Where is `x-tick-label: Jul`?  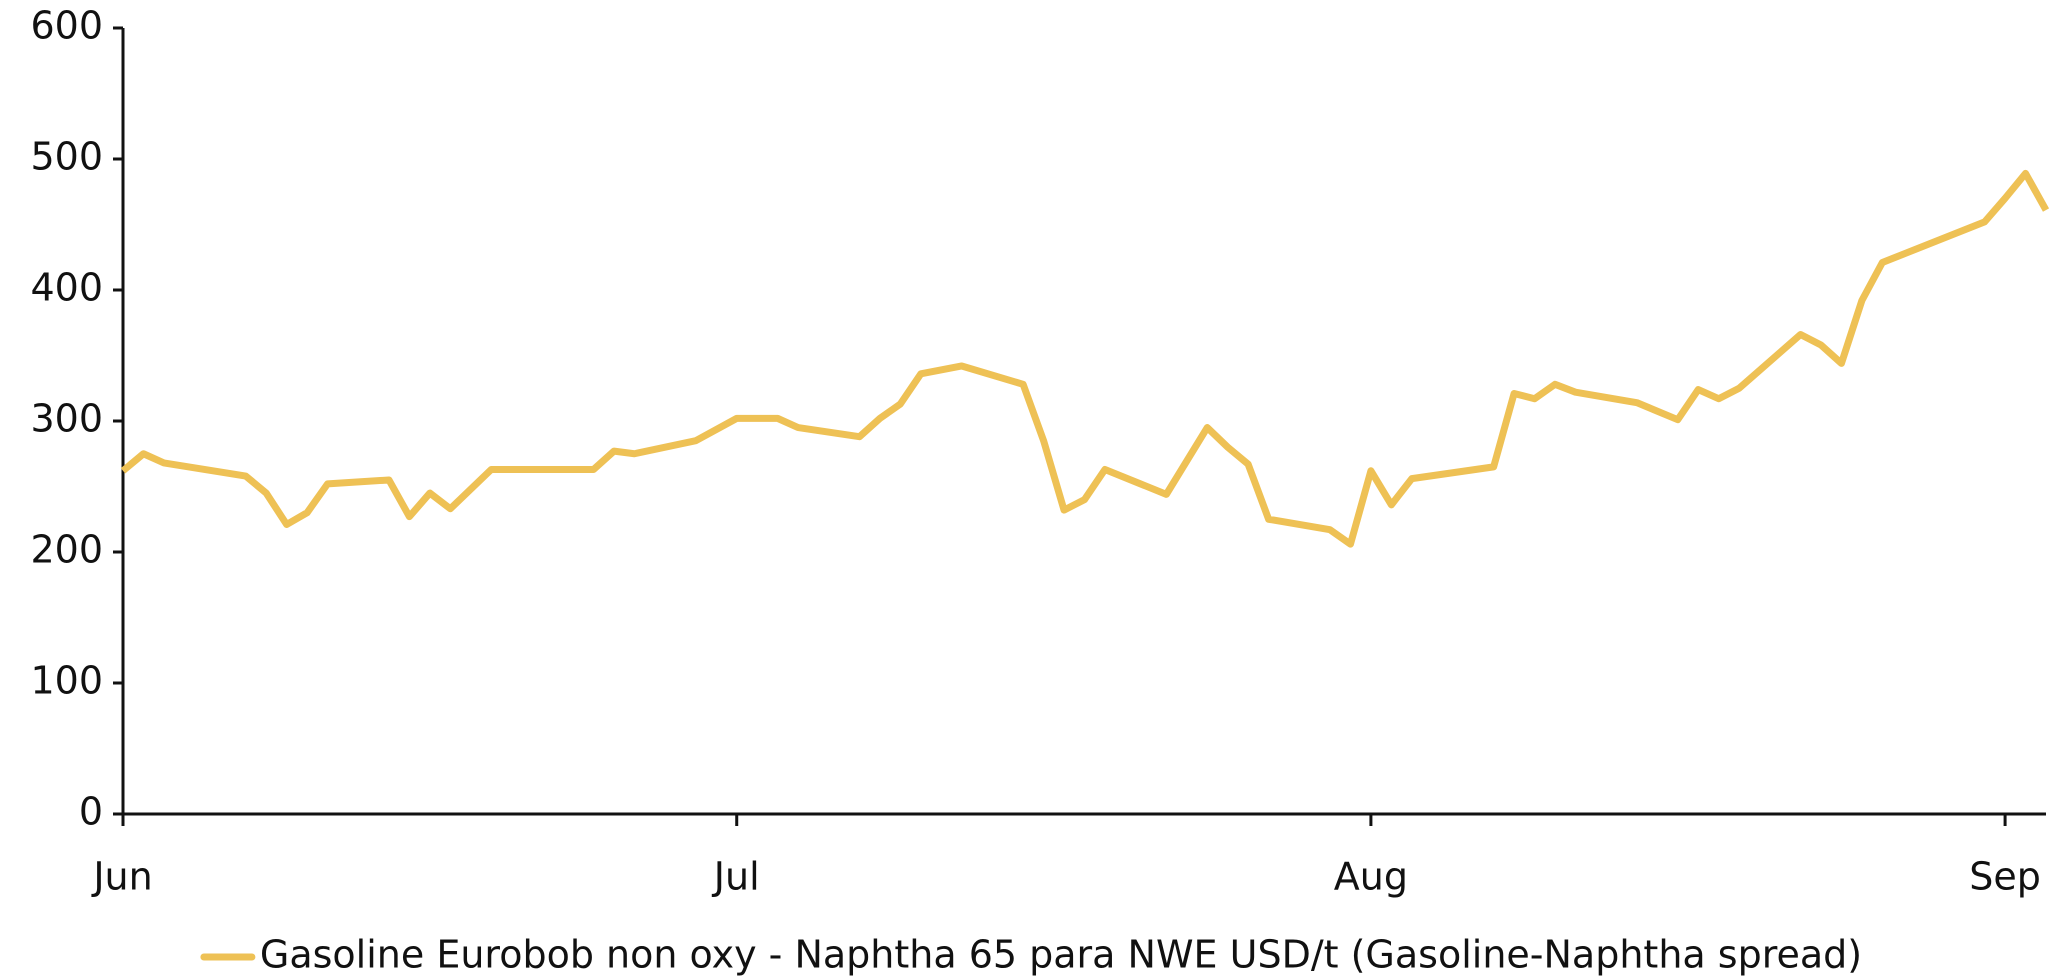
x-tick-label: Jul is located at coordinates (736, 877).